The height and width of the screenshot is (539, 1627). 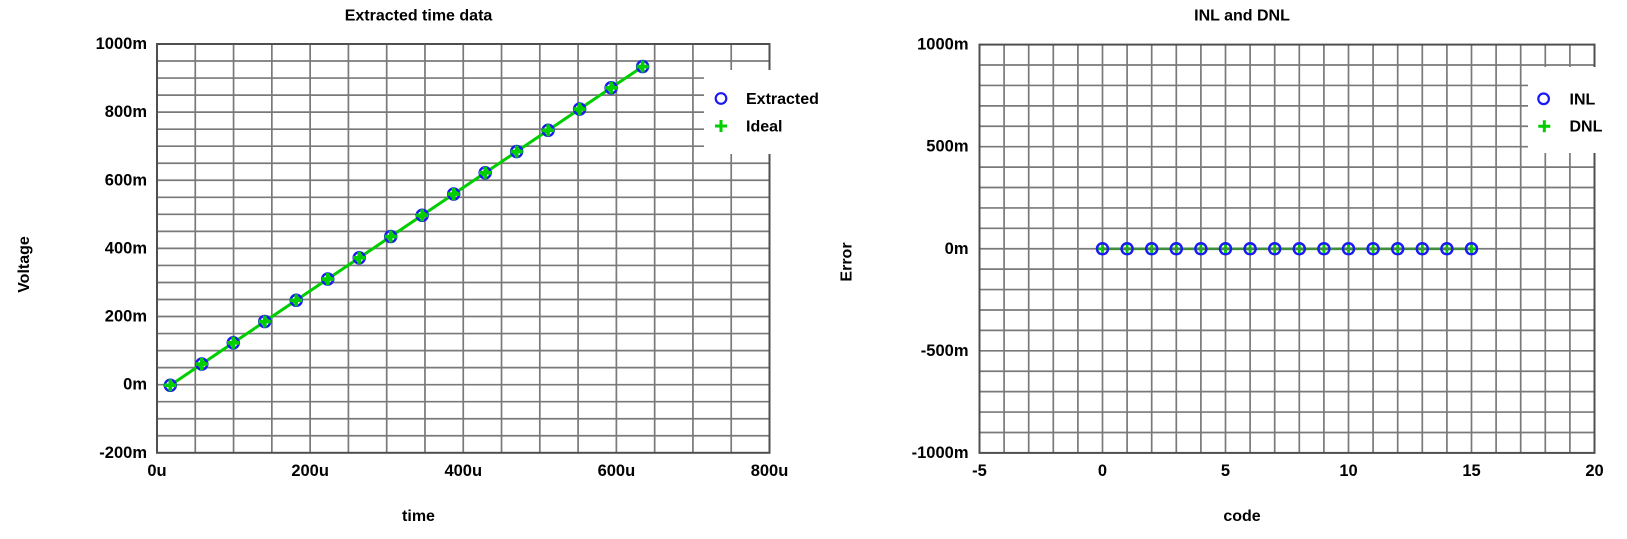 I want to click on svg-text: INL, so click(x=1583, y=99).